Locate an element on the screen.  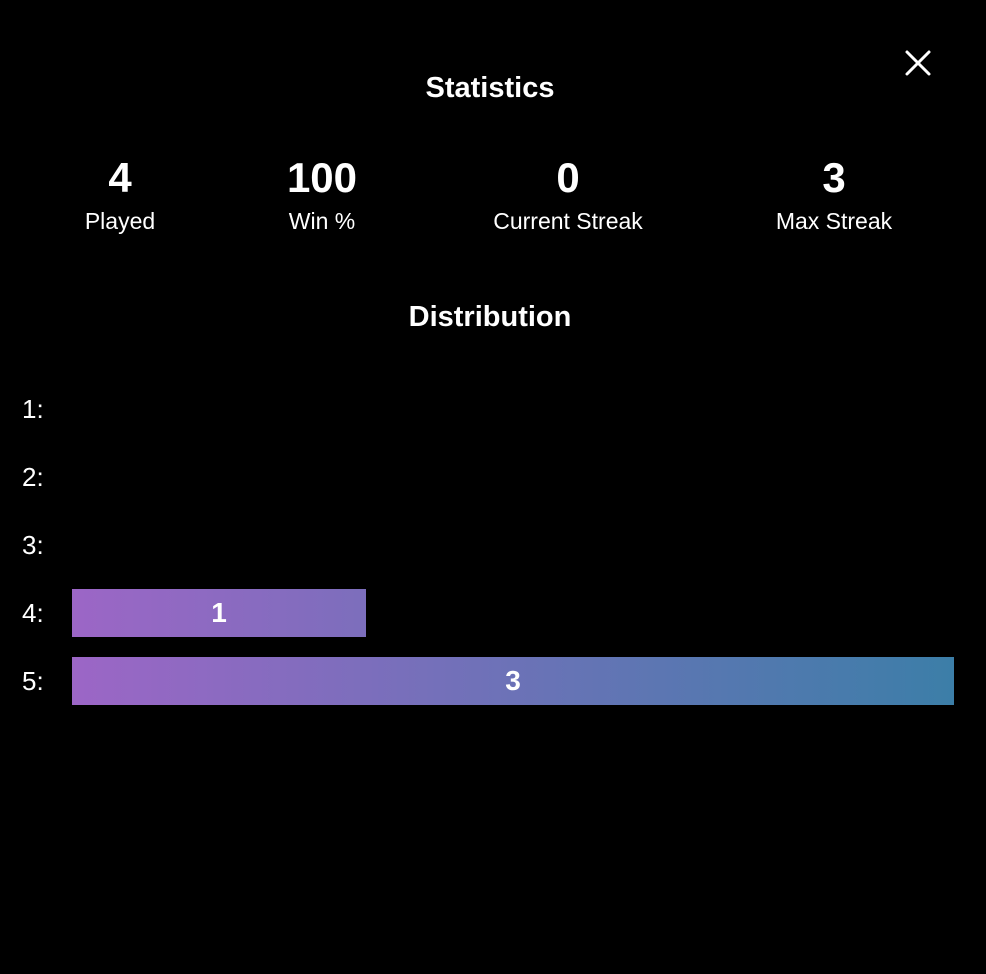
stat-label: Win % is located at coordinates (322, 221).